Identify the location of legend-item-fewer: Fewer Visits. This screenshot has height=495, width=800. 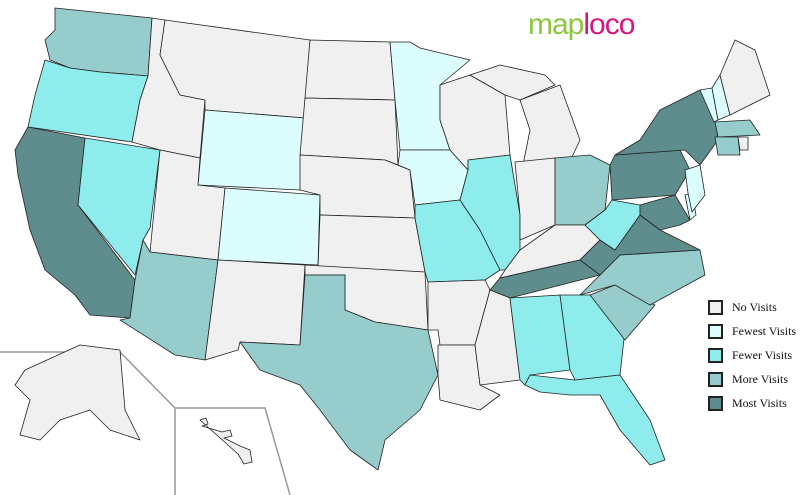
(752, 355).